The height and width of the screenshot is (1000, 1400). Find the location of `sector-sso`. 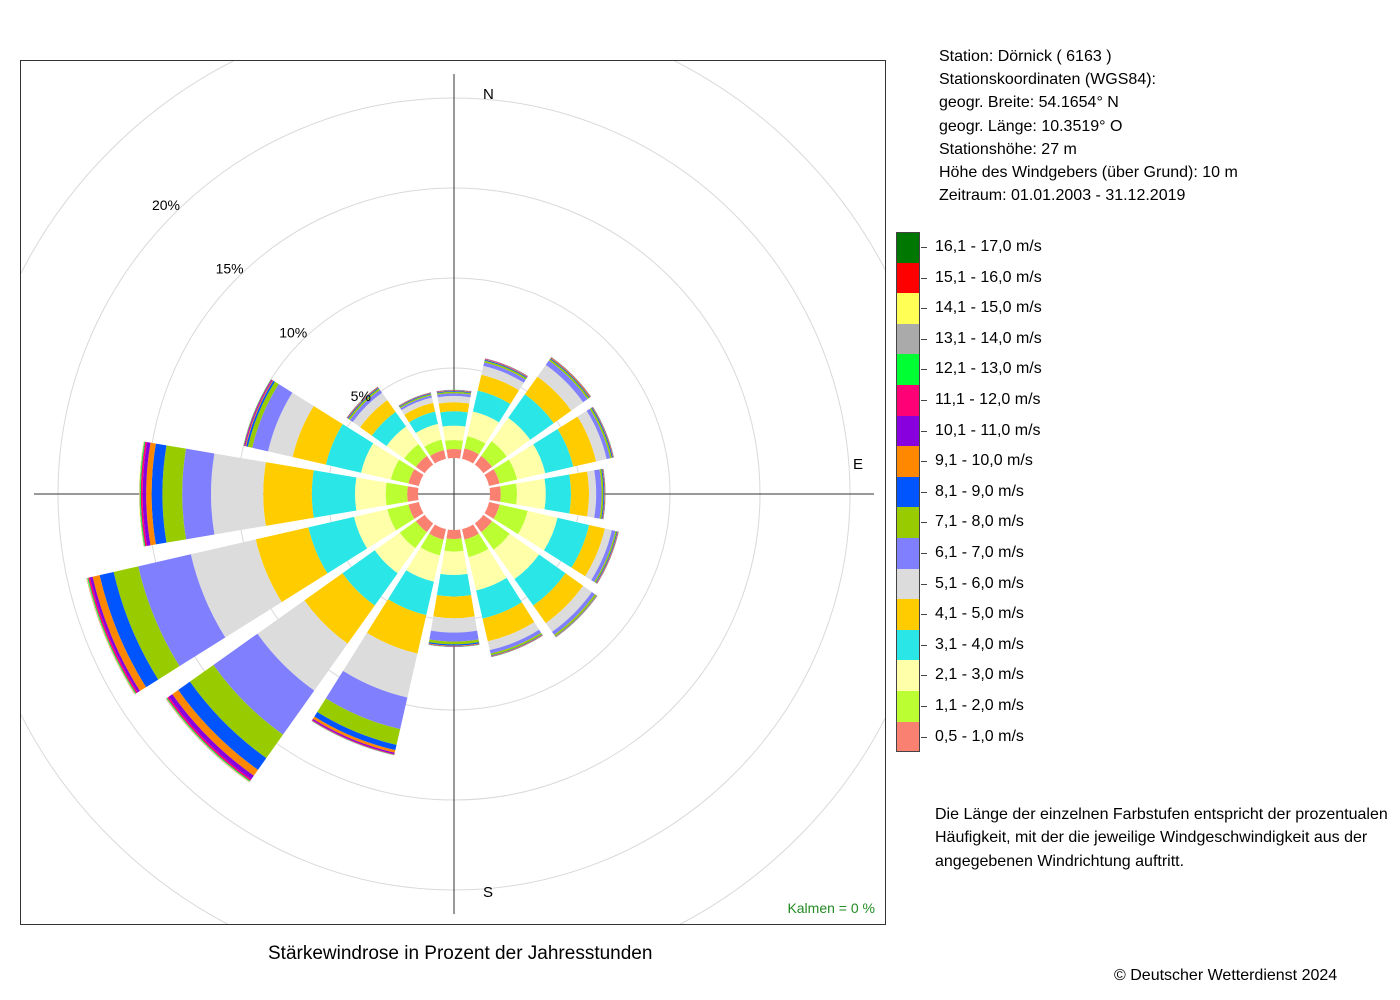

sector-sso is located at coordinates (502, 591).